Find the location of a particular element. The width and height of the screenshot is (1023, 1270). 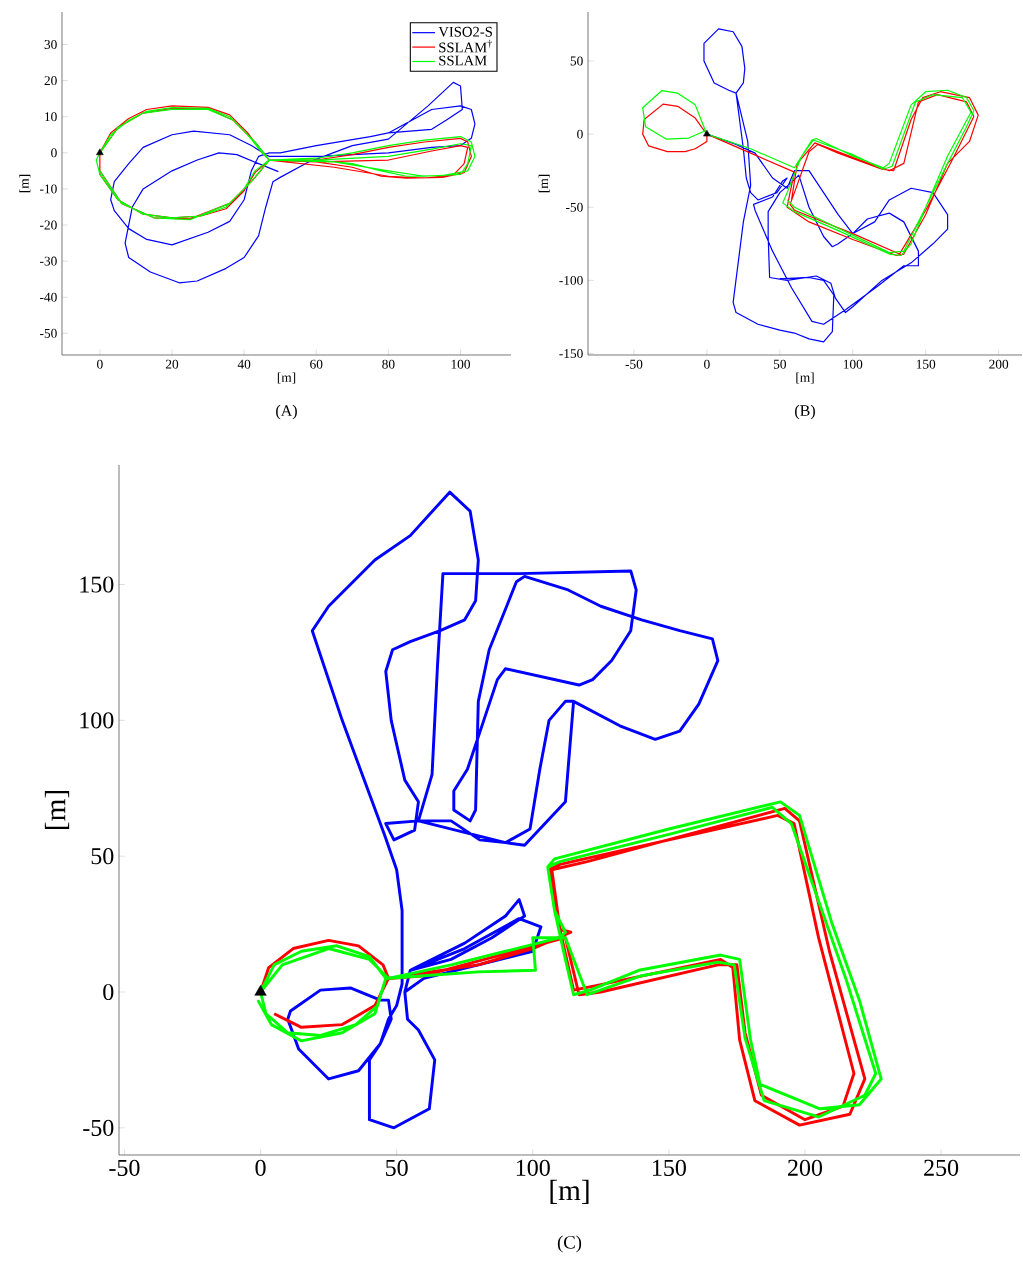

legend-label: VISO2-S is located at coordinates (465, 31).